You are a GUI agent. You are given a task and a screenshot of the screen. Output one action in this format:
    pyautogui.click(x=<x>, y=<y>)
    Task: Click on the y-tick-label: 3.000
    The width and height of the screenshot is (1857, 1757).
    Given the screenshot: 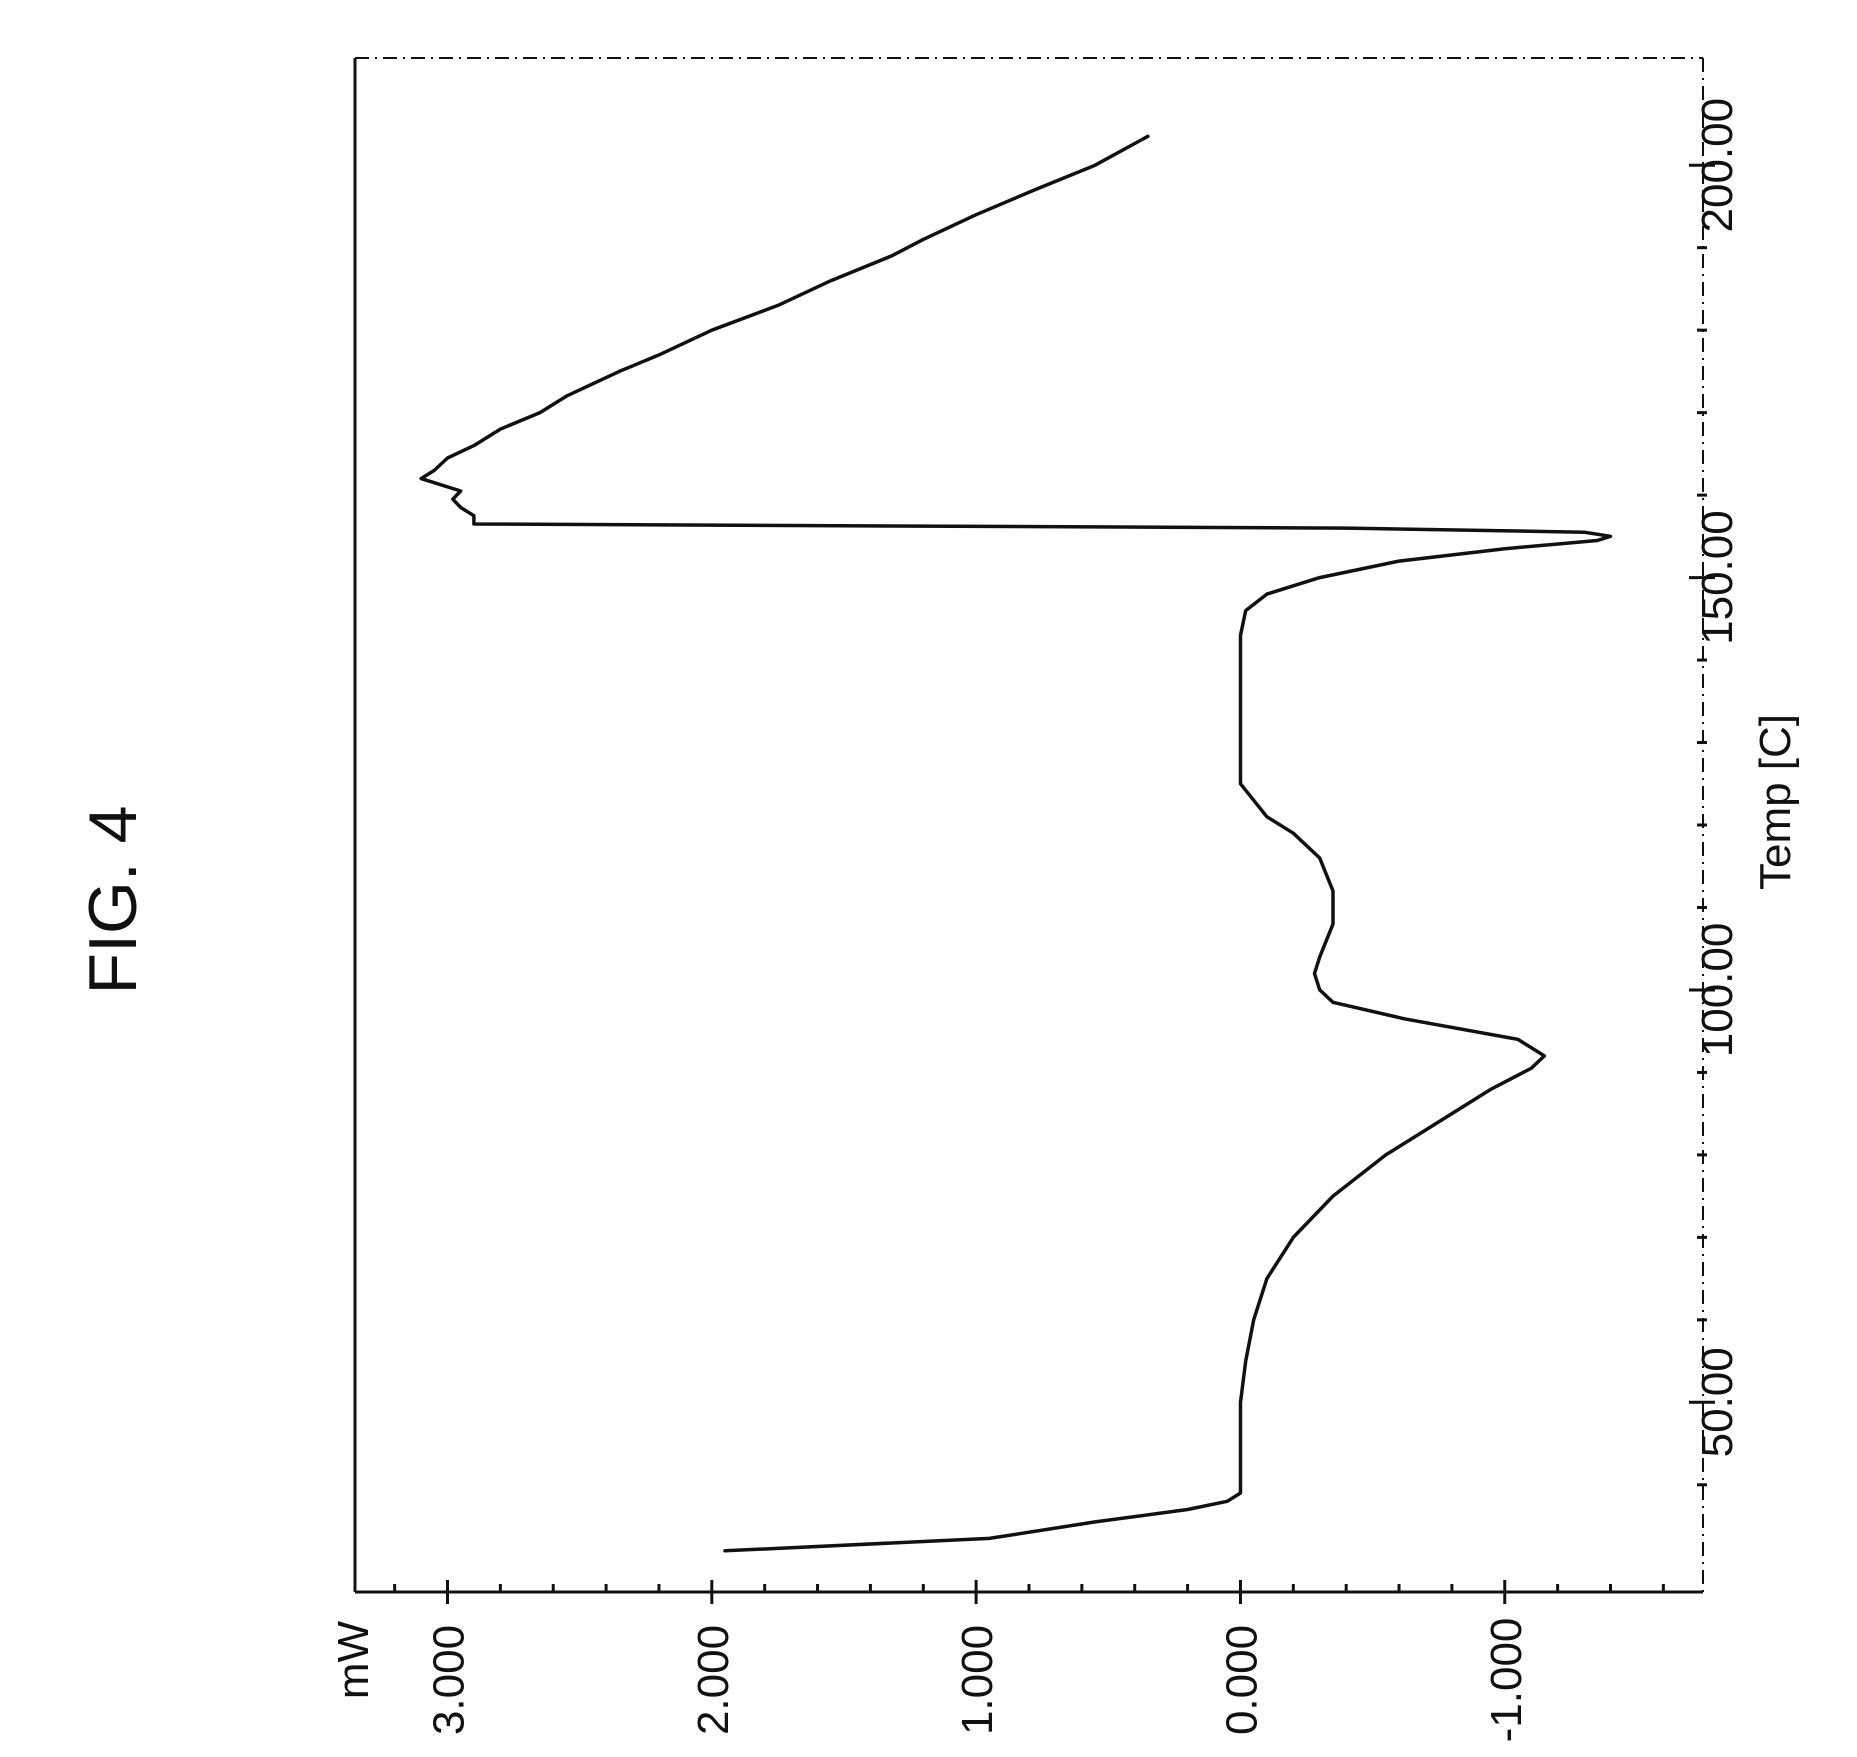 What is the action you would take?
    pyautogui.click(x=449, y=1680)
    